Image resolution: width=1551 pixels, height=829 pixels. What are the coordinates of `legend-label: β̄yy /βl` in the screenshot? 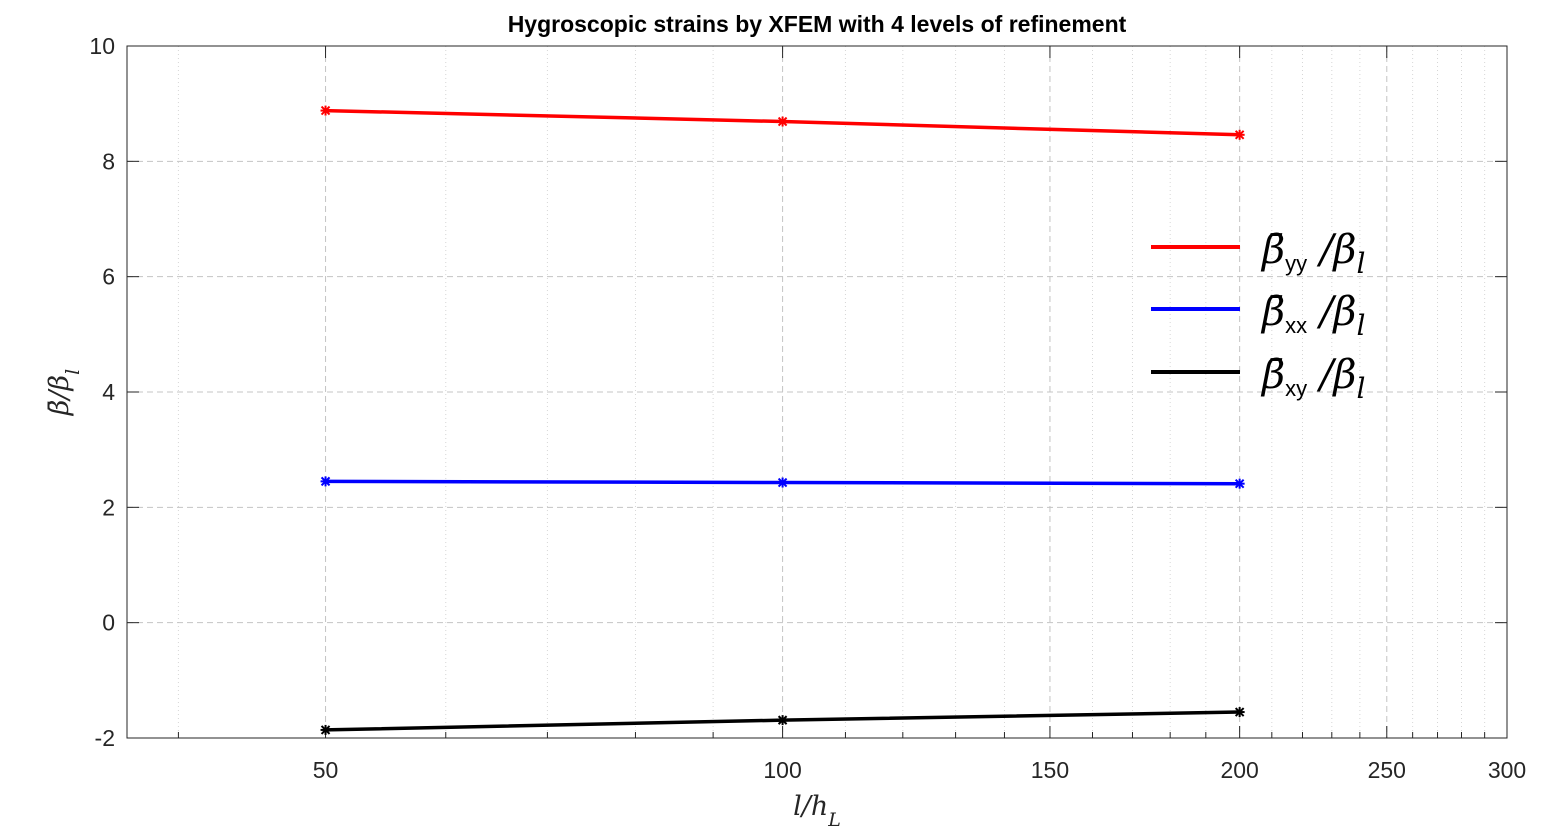 It's located at (1312, 253).